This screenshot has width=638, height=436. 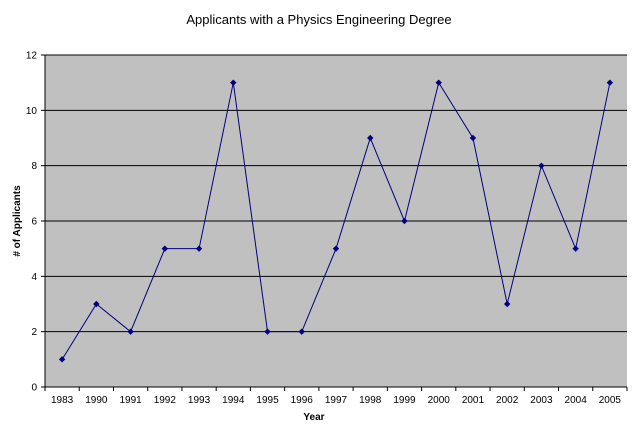 What do you see at coordinates (96, 400) in the screenshot?
I see `x-tick-label: 1990` at bounding box center [96, 400].